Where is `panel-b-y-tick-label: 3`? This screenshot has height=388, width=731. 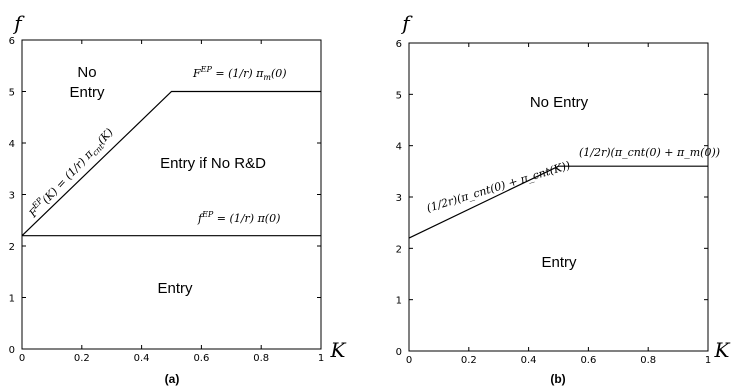 panel-b-y-tick-label: 3 is located at coordinates (399, 198).